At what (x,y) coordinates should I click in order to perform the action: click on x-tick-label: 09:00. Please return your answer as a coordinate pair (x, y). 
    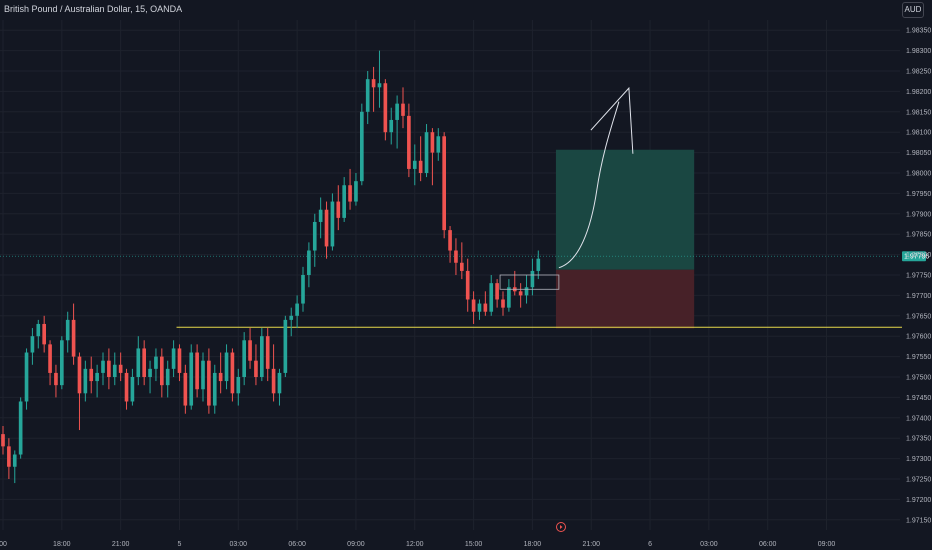
    Looking at the image, I should click on (356, 544).